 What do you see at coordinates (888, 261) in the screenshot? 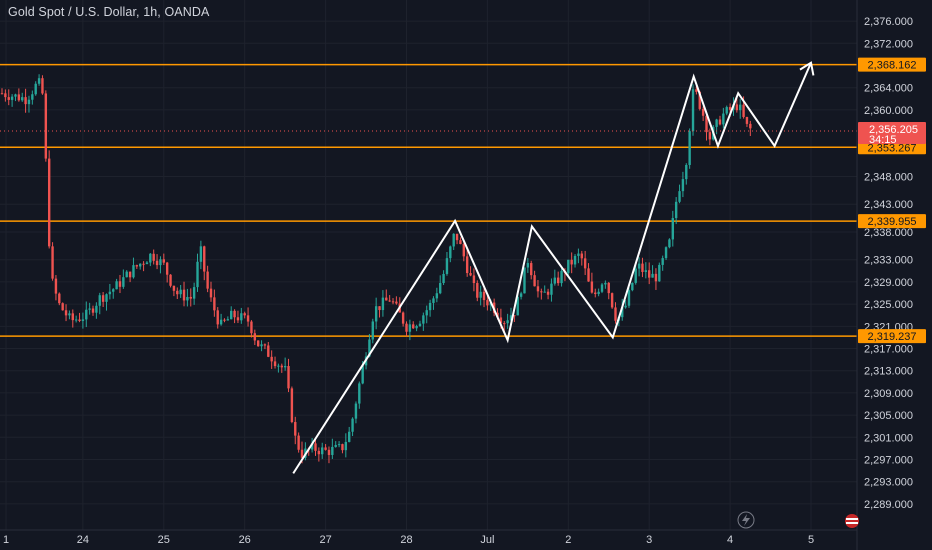
I see `price-tick-label: 2,333.000` at bounding box center [888, 261].